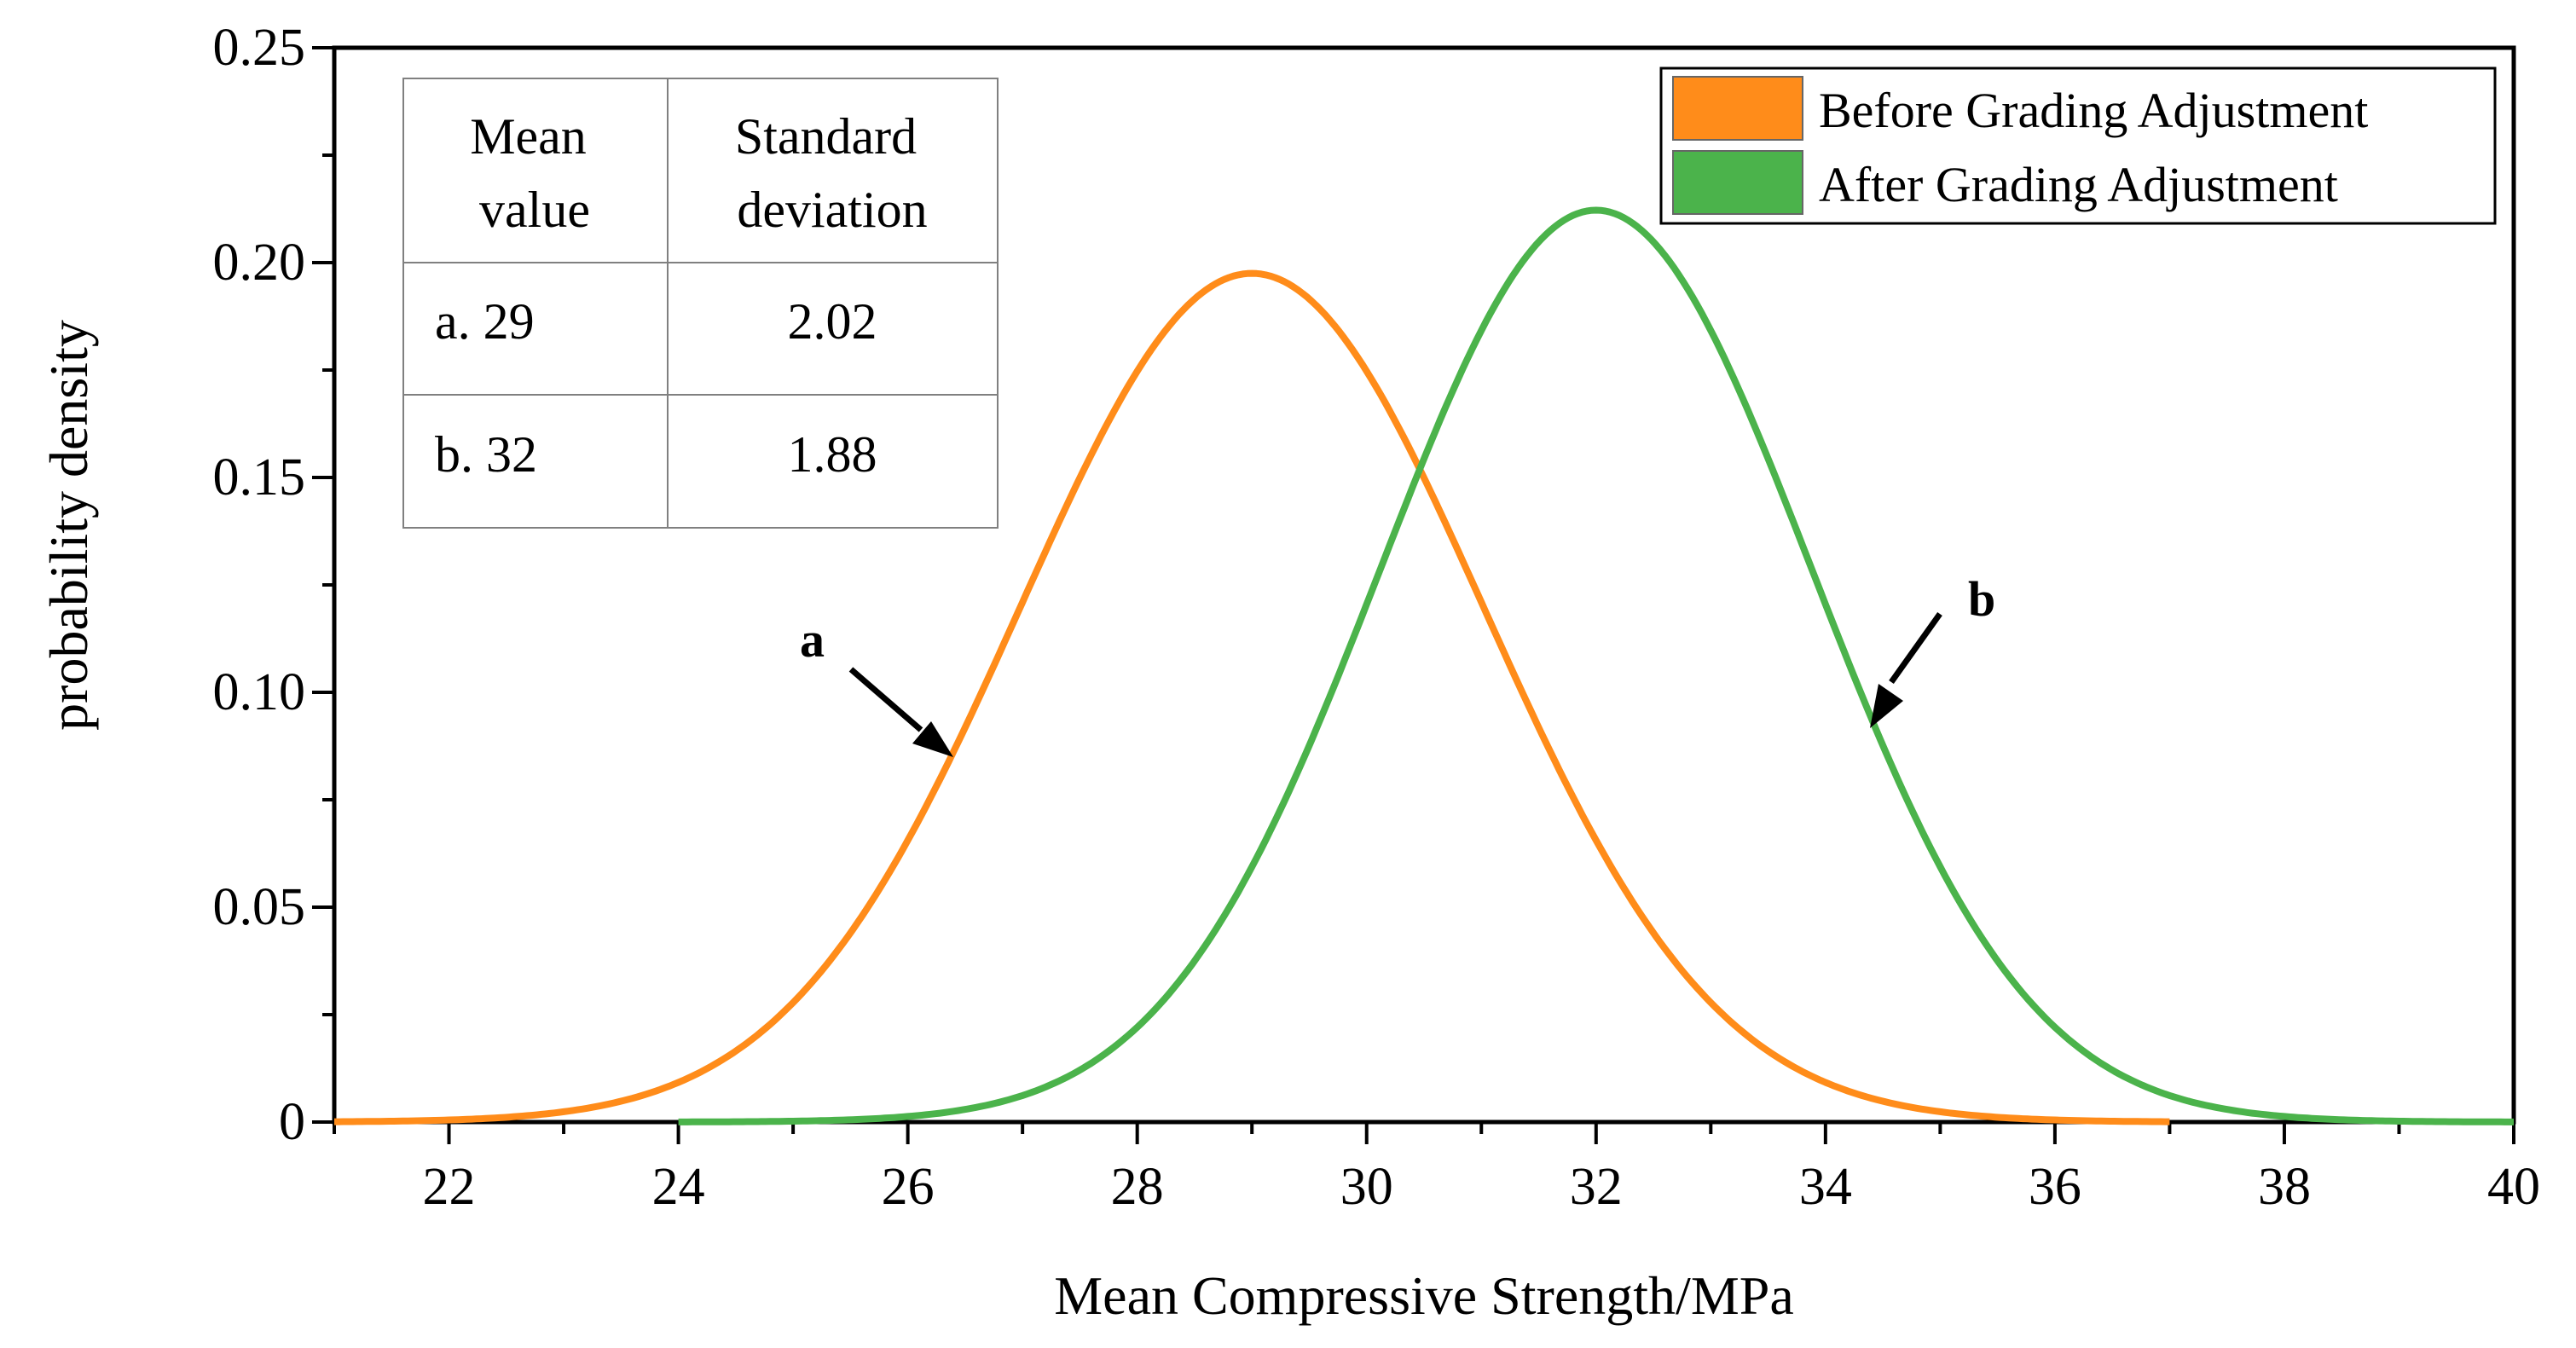 This screenshot has height=1348, width=2576. I want to click on annotation-arrowhead-b, so click(1887, 706).